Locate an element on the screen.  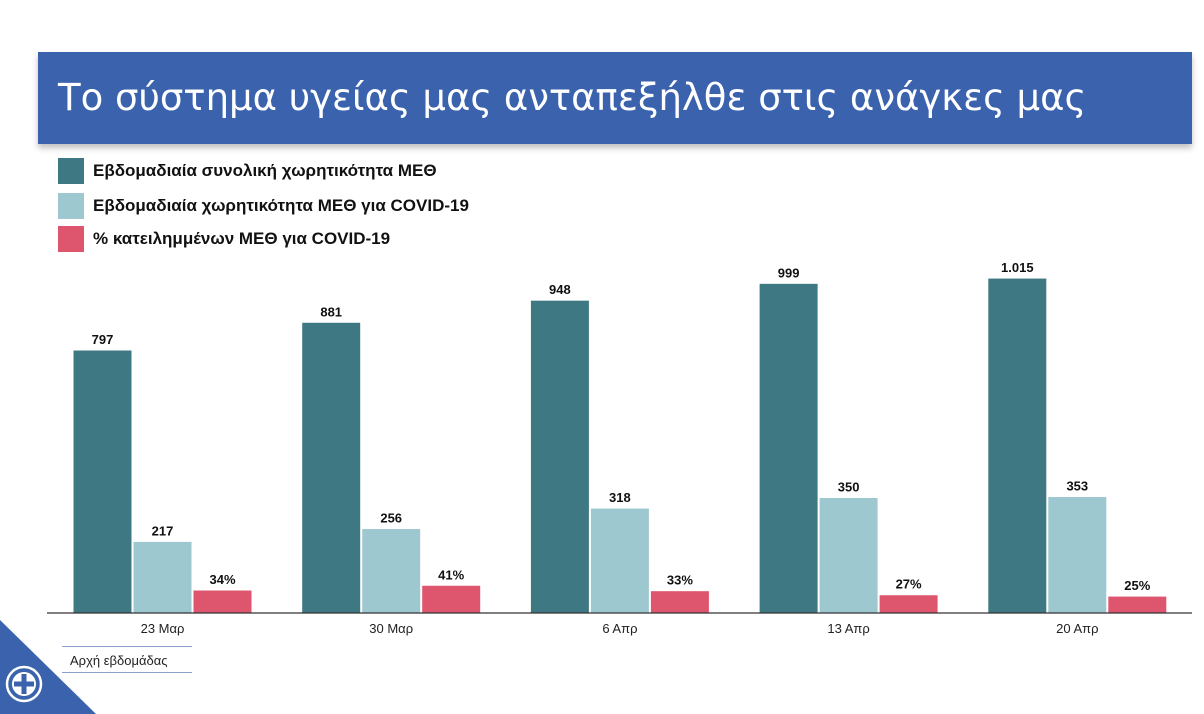
legend-item-total: Εβδομαδιαία συνολική χωρητικότητα ΜΕΘ is located at coordinates (247, 171).